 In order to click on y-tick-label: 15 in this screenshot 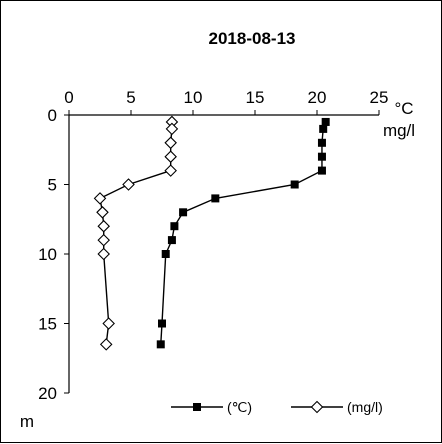, I will do `click(47, 324)`.